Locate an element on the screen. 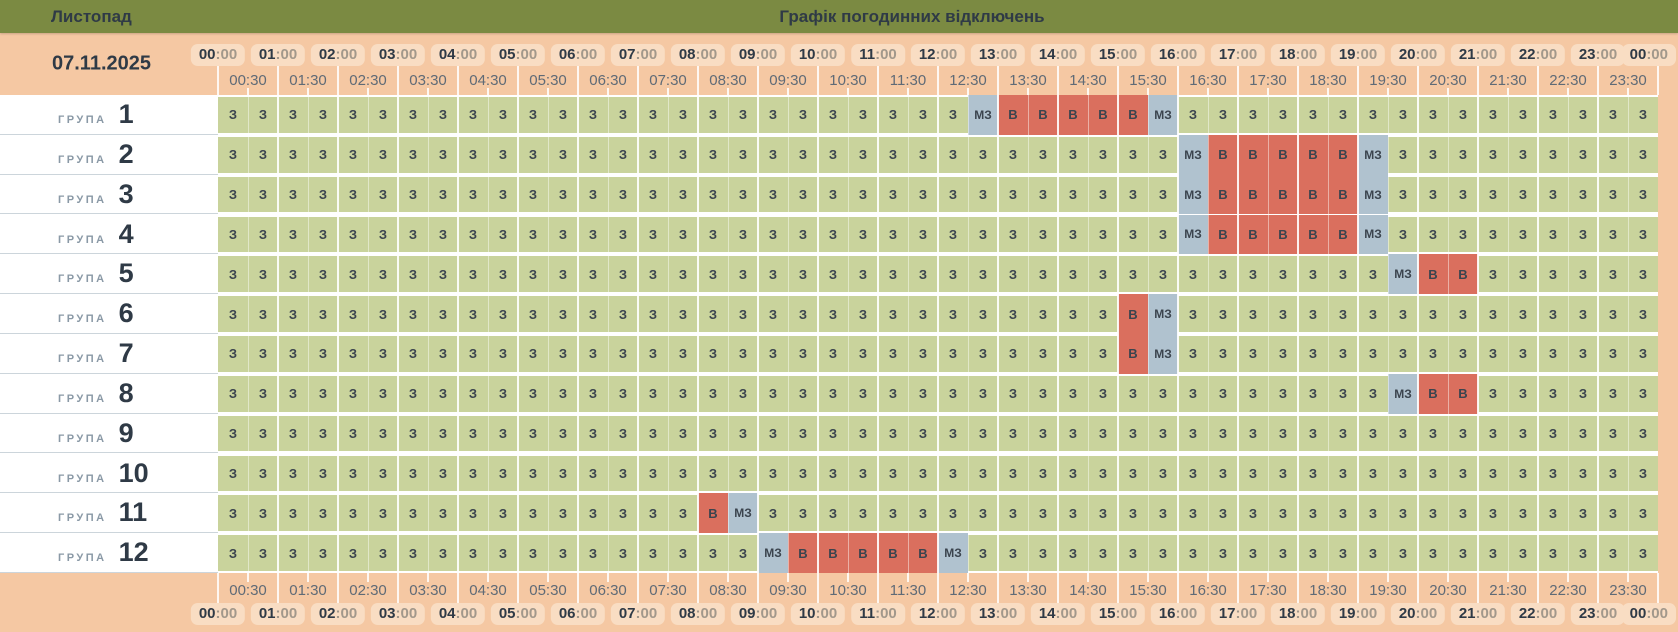 Image resolution: width=1678 pixels, height=632 pixels. half-hour-label: 02:30 is located at coordinates (368, 80).